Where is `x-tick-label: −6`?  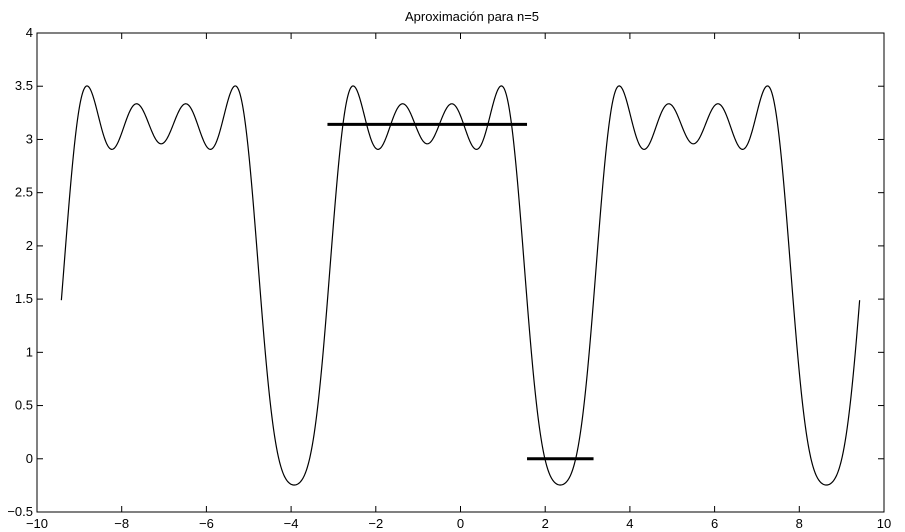
x-tick-label: −6 is located at coordinates (206, 523).